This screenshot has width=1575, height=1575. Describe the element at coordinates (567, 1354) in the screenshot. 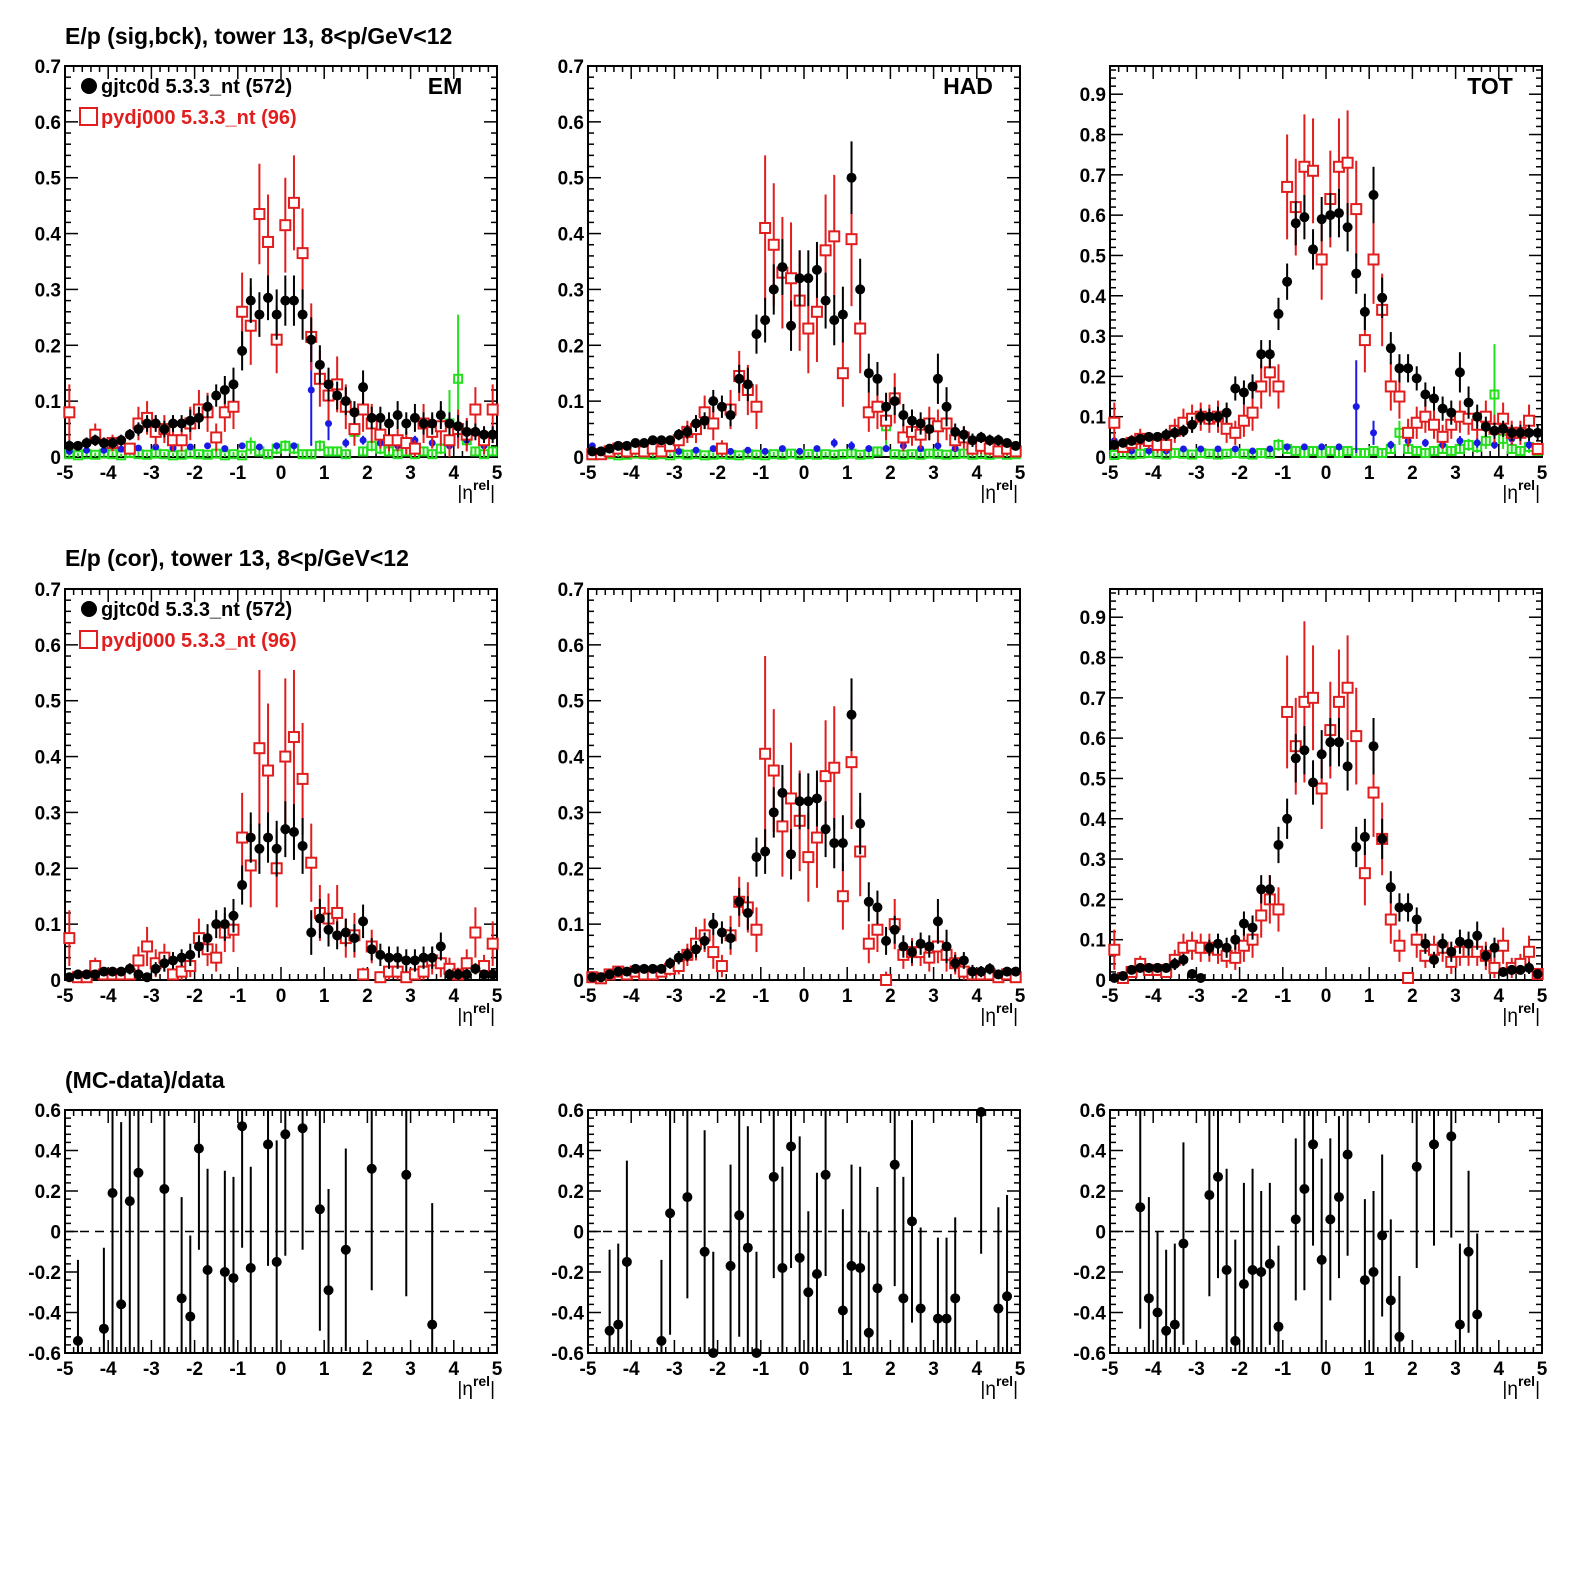

I see `y-tick-label: -0.6` at that location.